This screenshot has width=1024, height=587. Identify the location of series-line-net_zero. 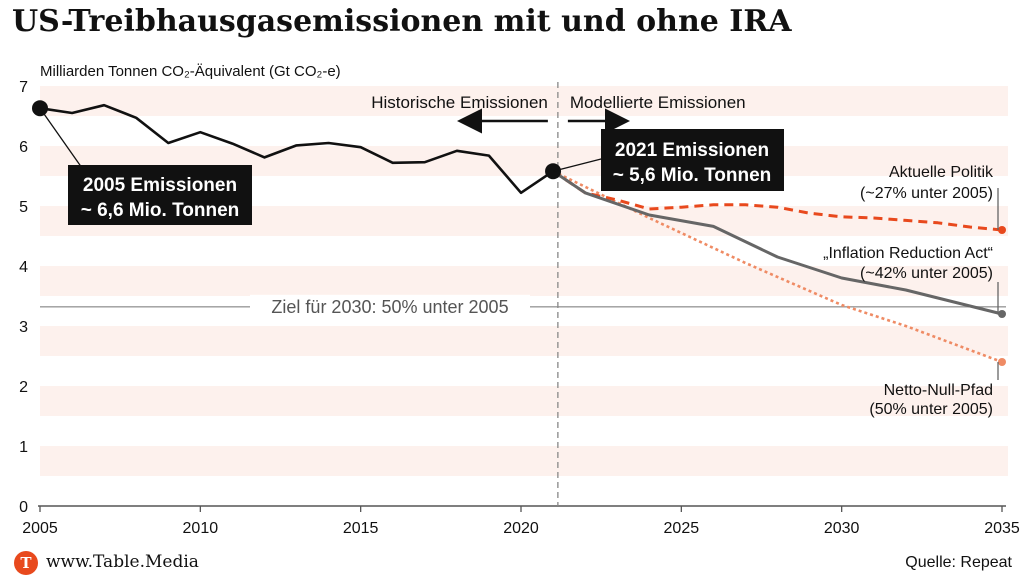
(777, 267).